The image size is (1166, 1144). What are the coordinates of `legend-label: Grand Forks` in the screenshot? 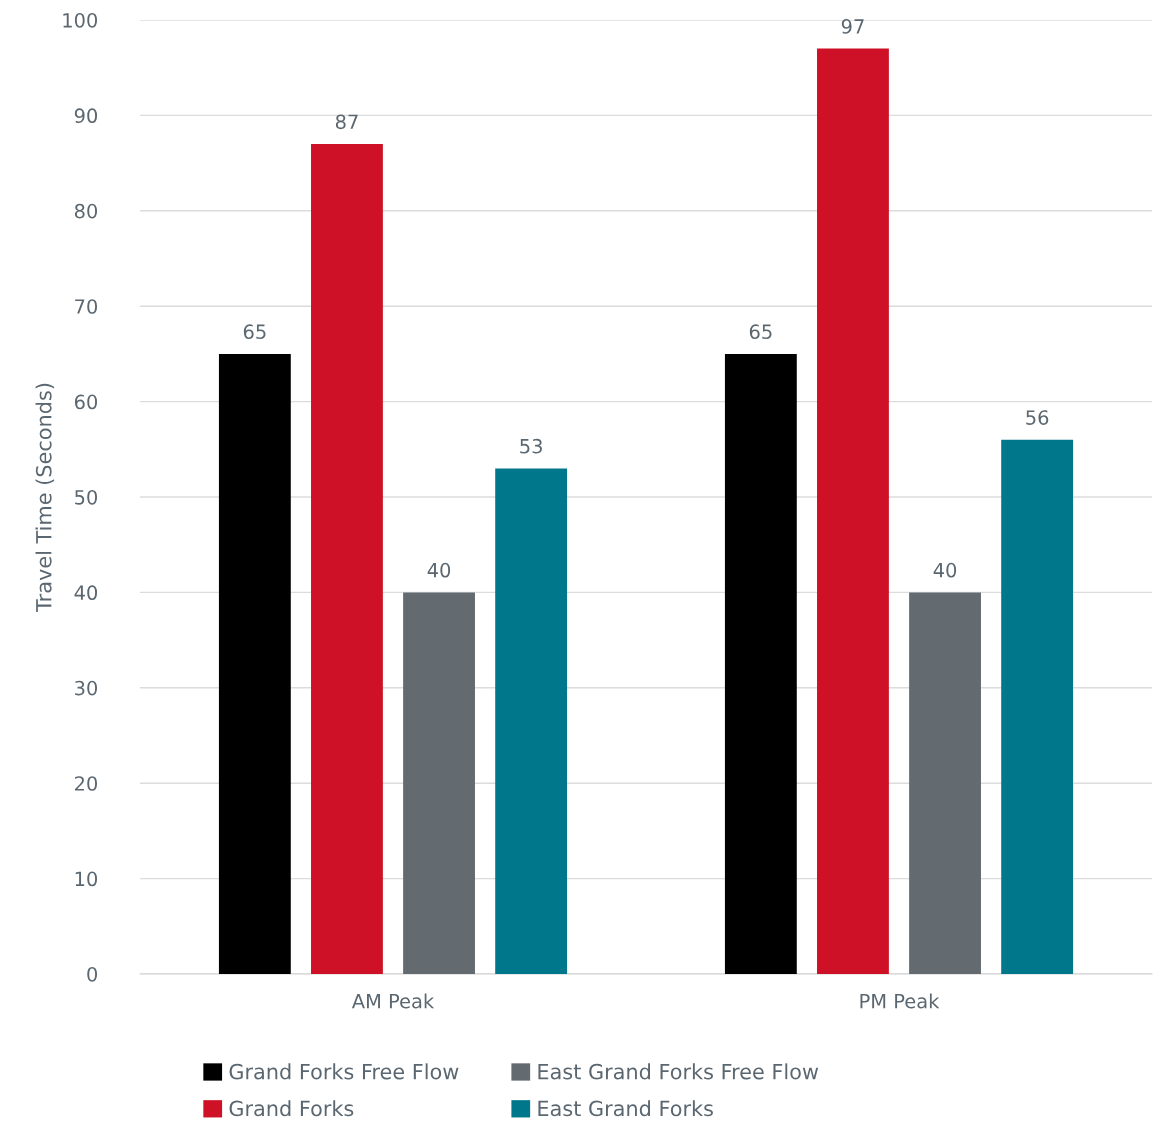 It's located at (291, 1108).